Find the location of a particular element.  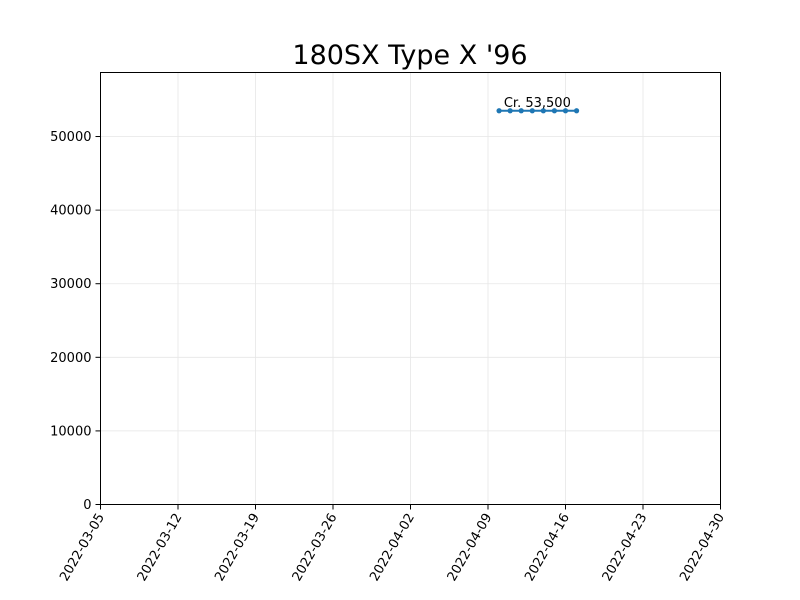

y-tick-label: 20000 is located at coordinates (70, 358).